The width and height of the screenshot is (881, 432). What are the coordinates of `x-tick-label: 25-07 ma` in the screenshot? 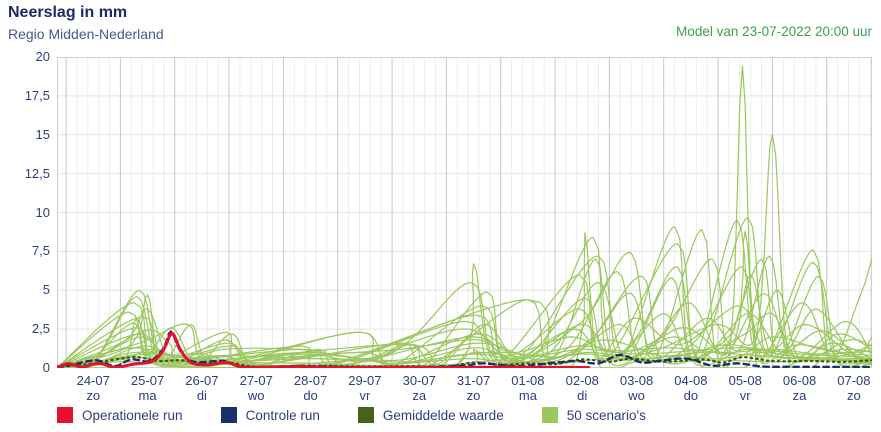 It's located at (148, 388).